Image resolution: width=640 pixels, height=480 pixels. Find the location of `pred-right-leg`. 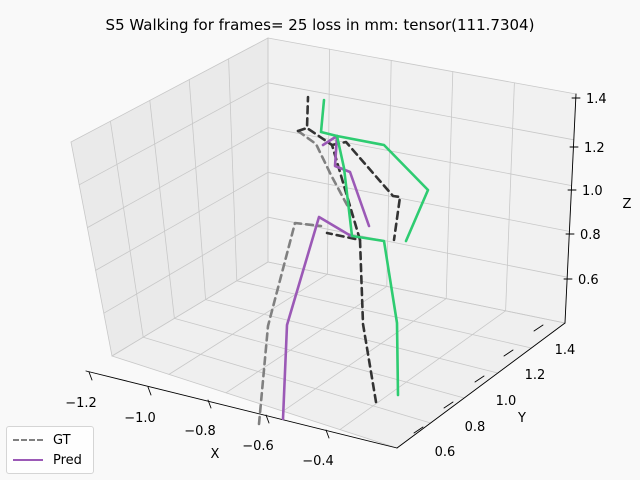

pred-right-leg is located at coordinates (375, 315).